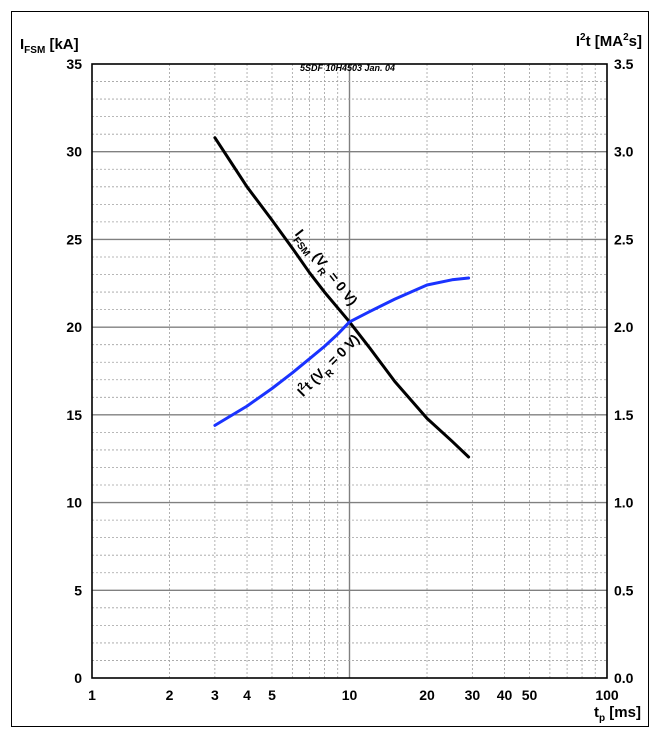  Describe the element at coordinates (74, 503) in the screenshot. I see `y-left-tick-label: 10` at that location.